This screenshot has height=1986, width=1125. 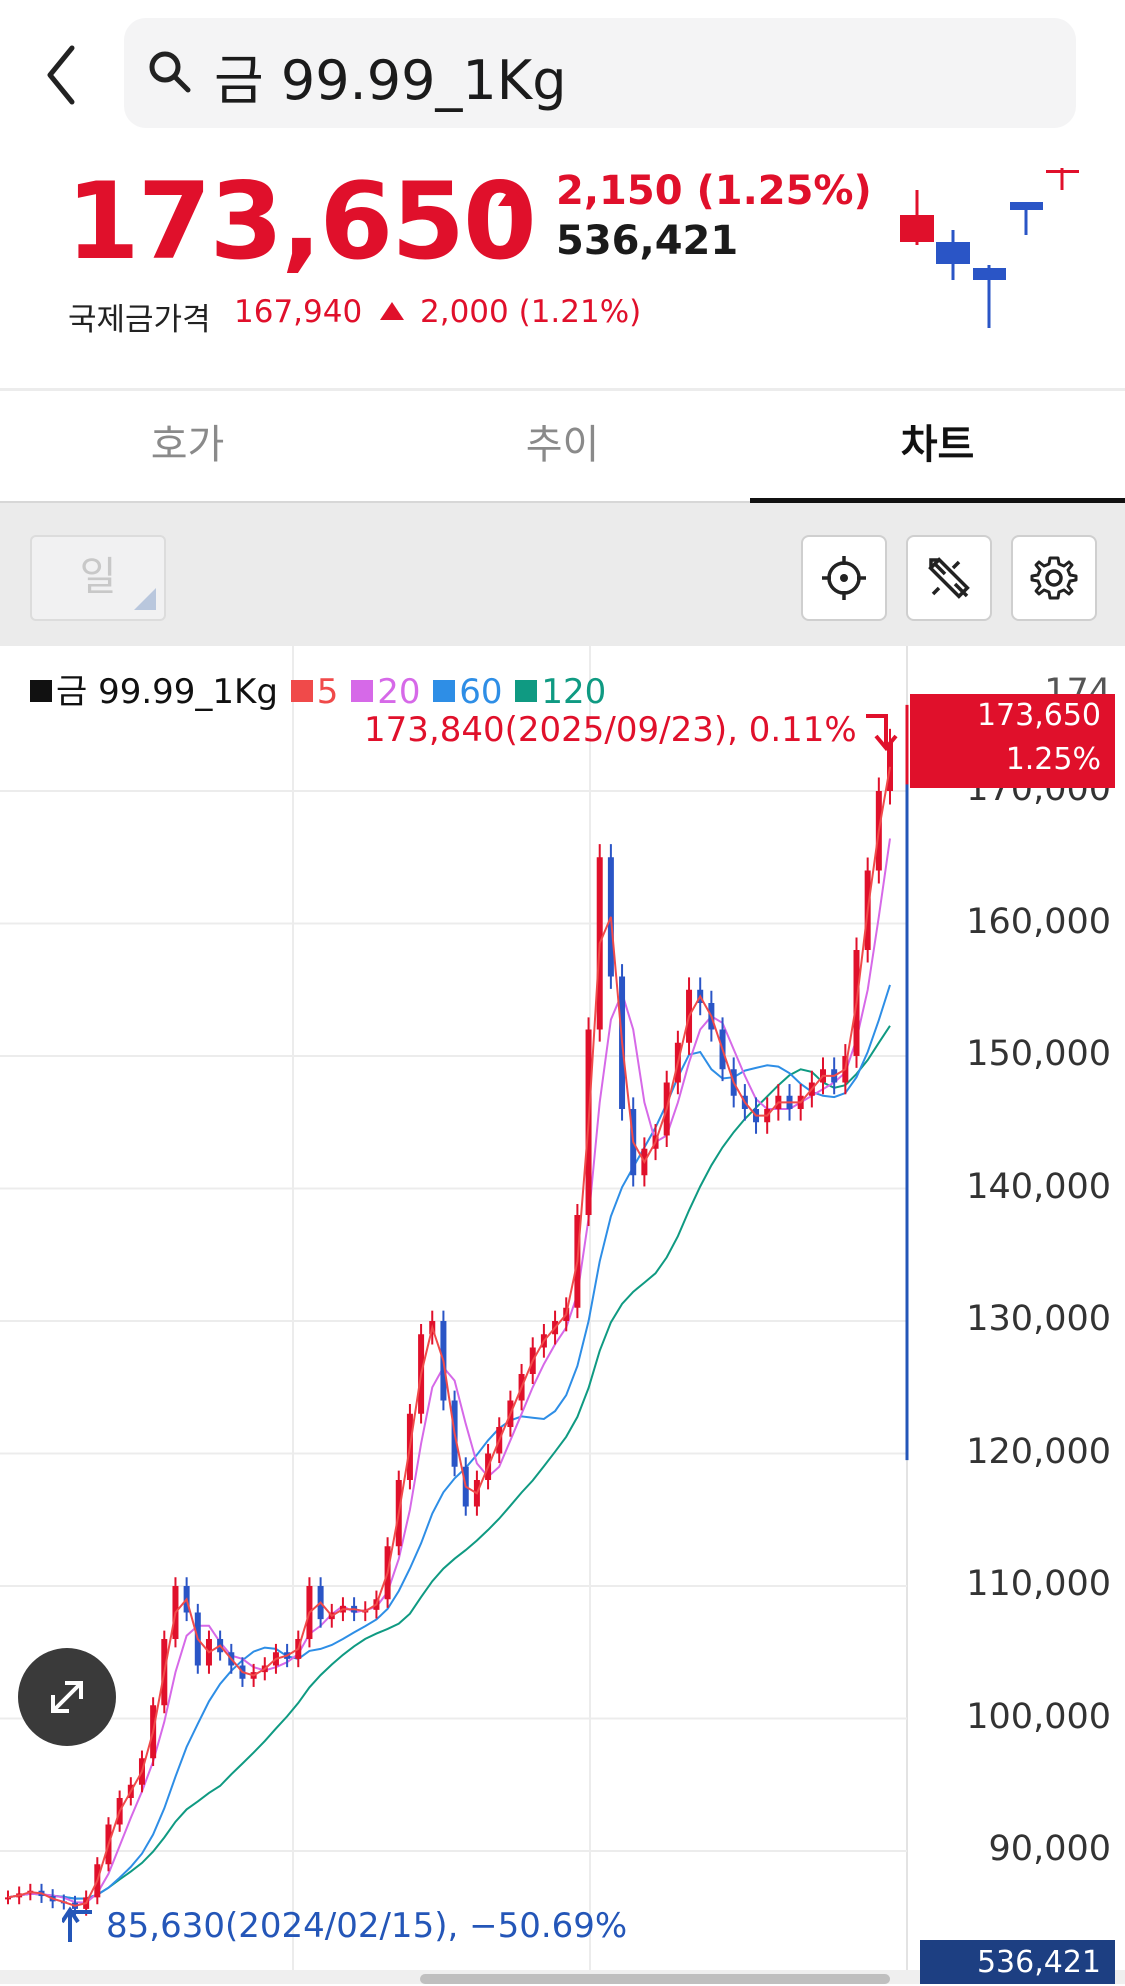 I want to click on price-tag-point, so click(x=923, y=741).